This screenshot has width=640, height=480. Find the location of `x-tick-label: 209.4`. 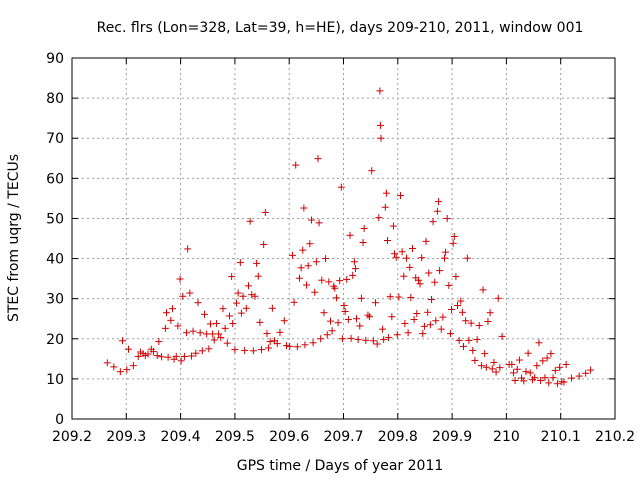

x-tick-label: 209.4 is located at coordinates (181, 437).